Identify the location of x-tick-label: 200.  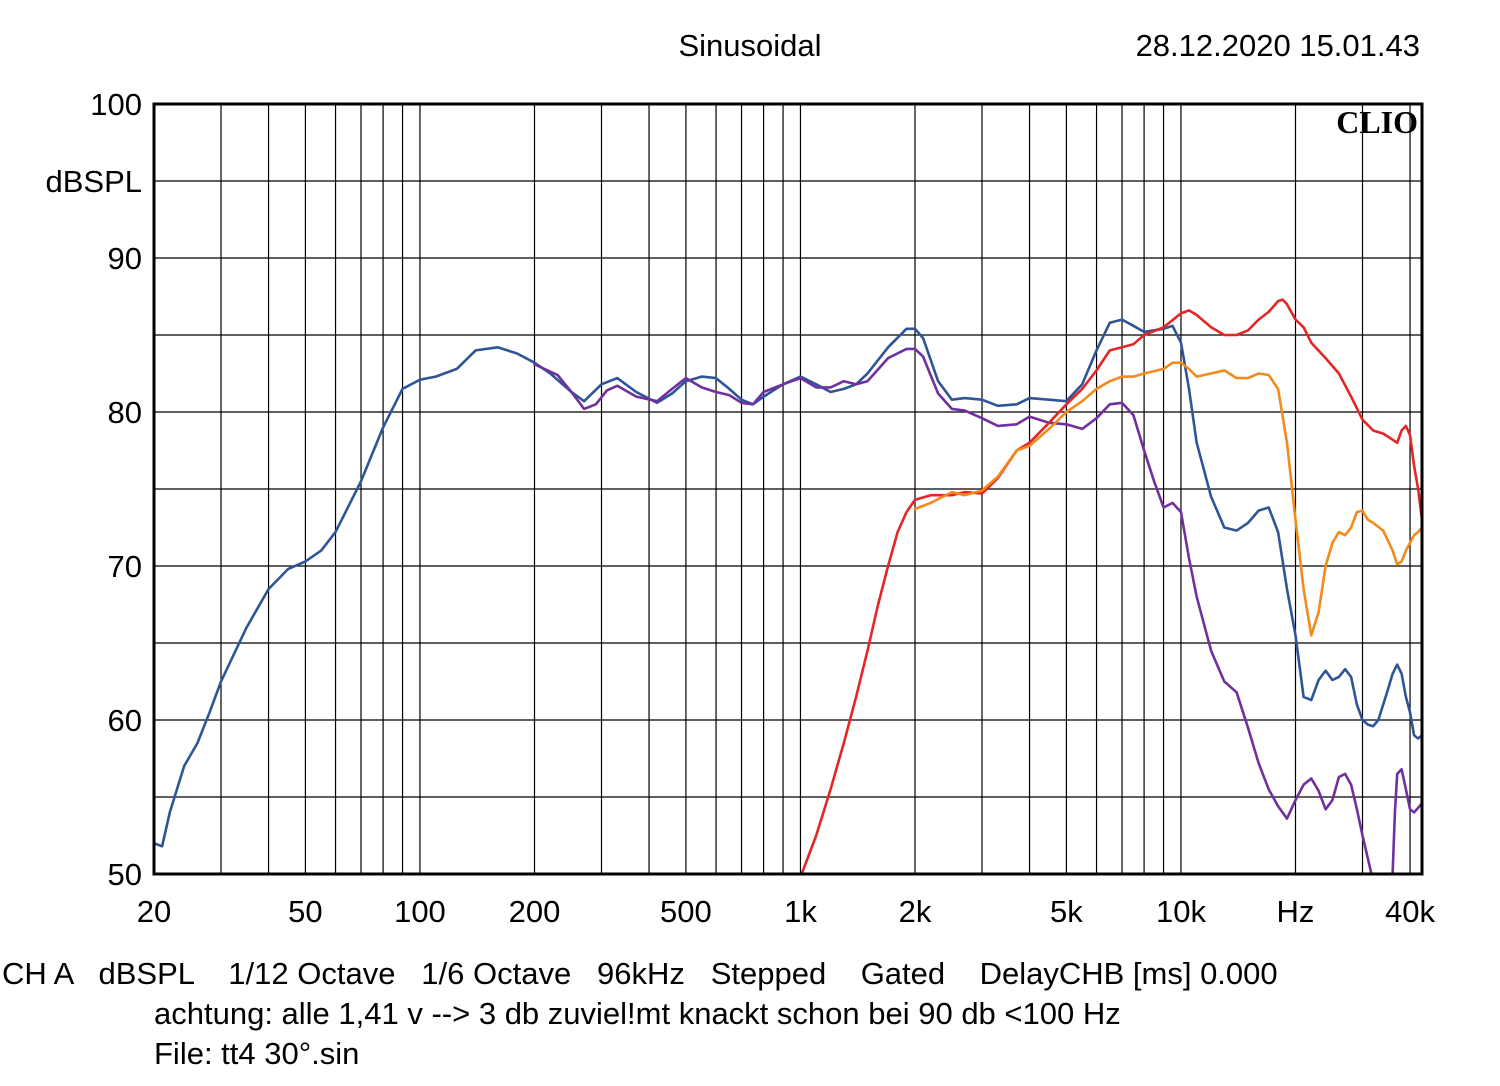
(535, 911).